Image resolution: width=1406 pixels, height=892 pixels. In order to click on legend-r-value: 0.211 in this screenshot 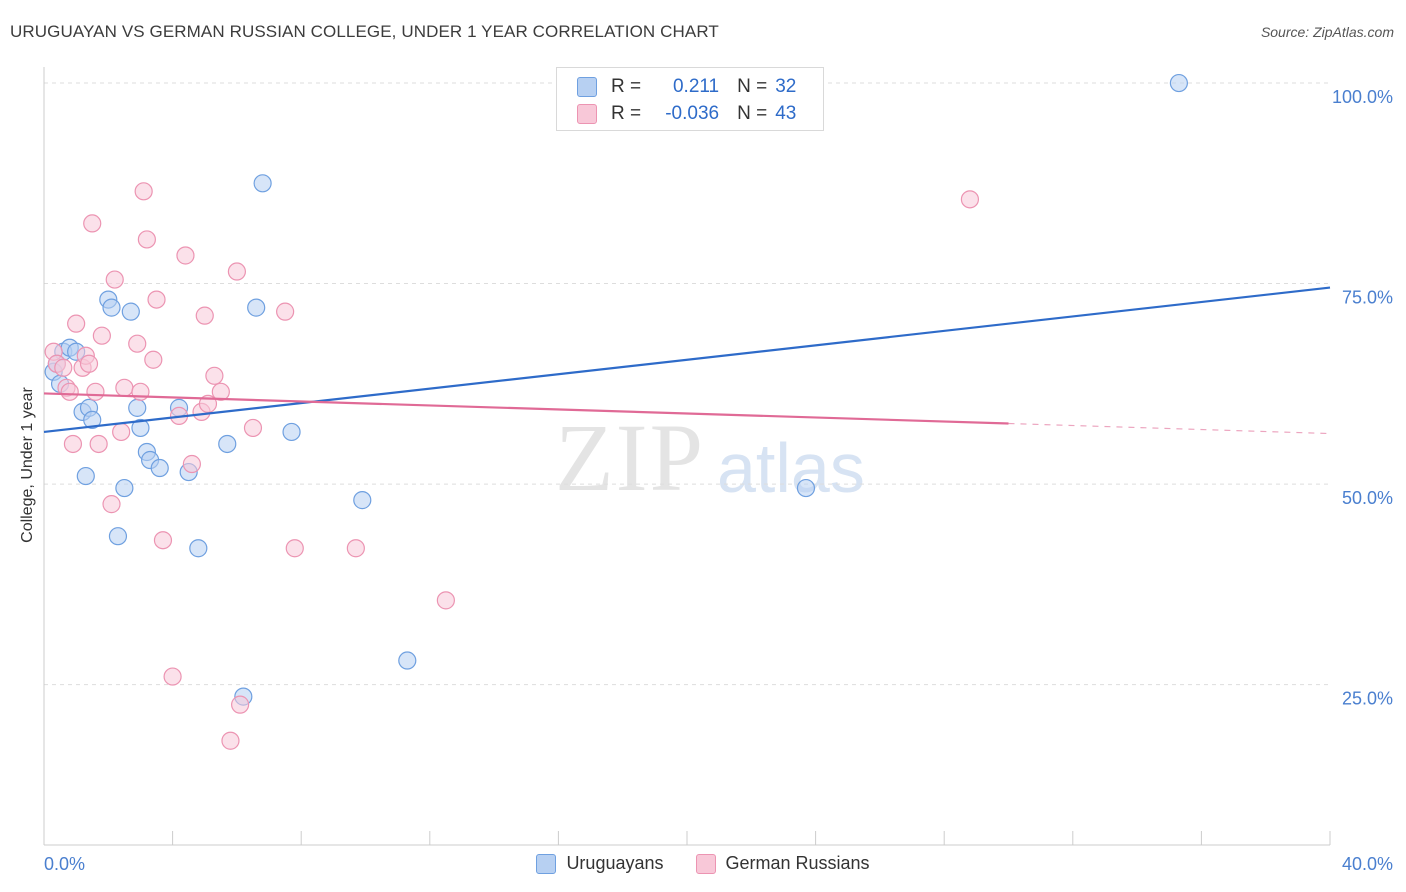, I will do `click(696, 86)`.